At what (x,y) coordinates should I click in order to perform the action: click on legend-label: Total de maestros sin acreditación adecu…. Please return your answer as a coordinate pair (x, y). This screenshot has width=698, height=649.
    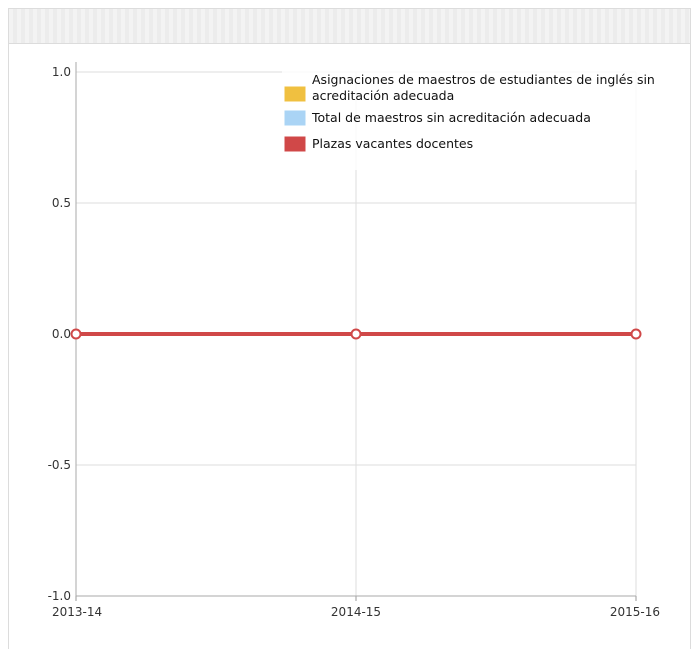
    Looking at the image, I should click on (451, 117).